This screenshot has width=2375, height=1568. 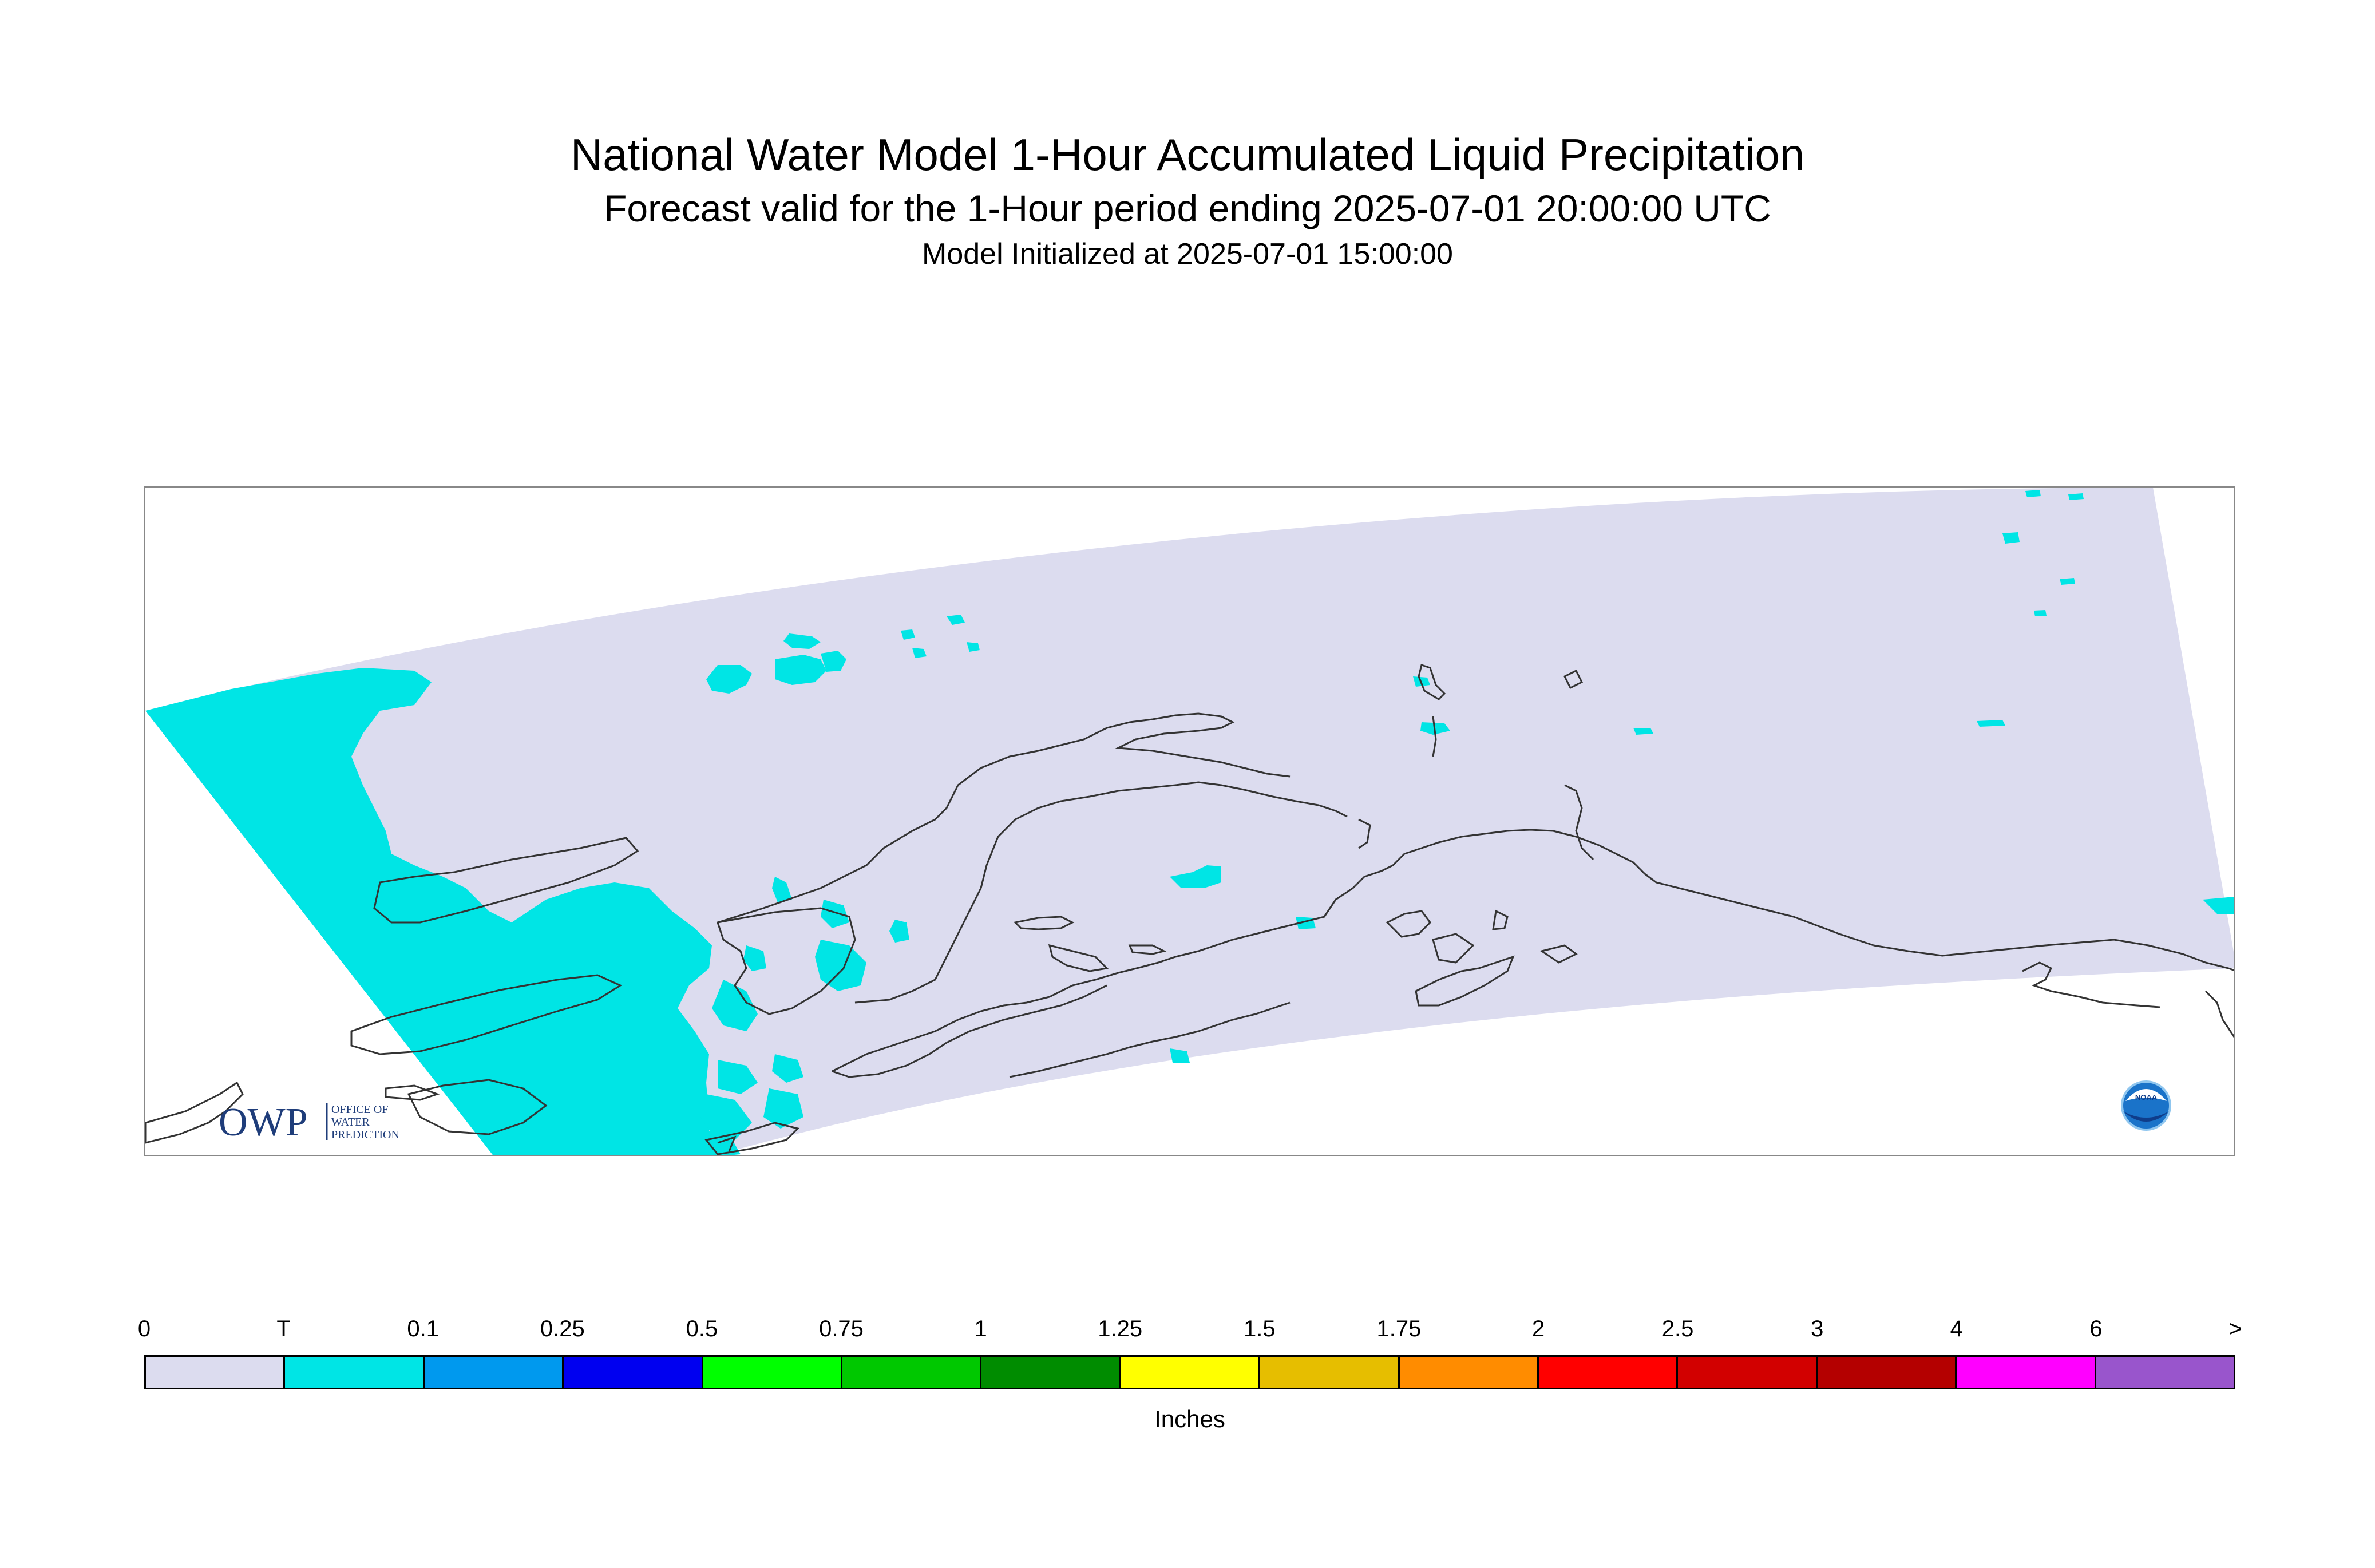 What do you see at coordinates (562, 1328) in the screenshot?
I see `legend-tick-label: 0.25` at bounding box center [562, 1328].